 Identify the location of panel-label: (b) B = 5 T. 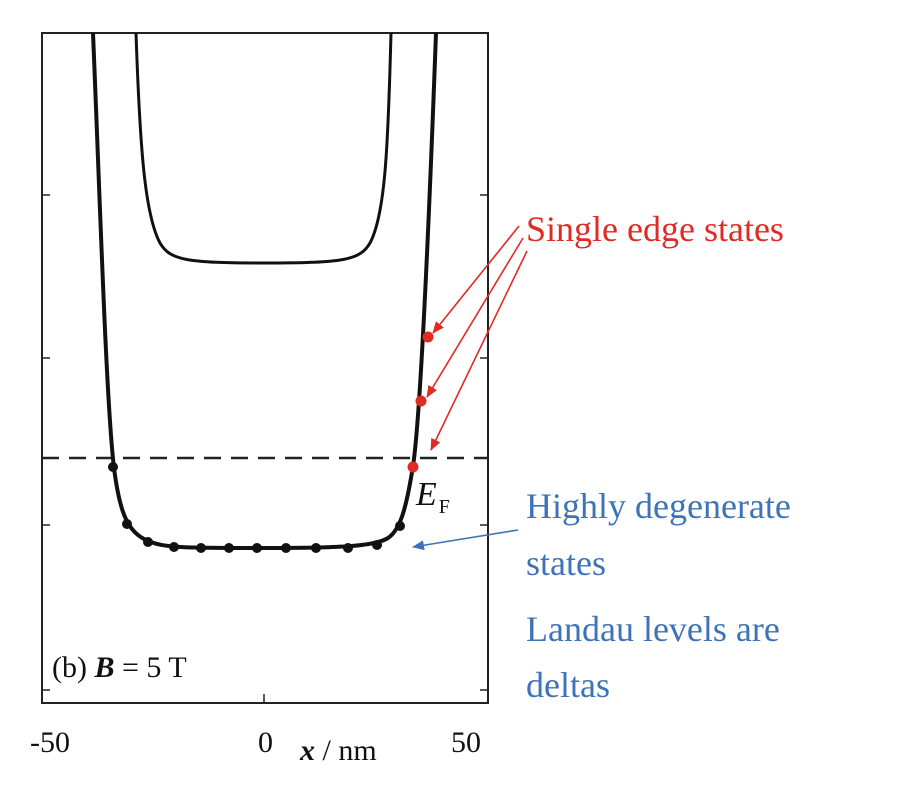
(119, 667).